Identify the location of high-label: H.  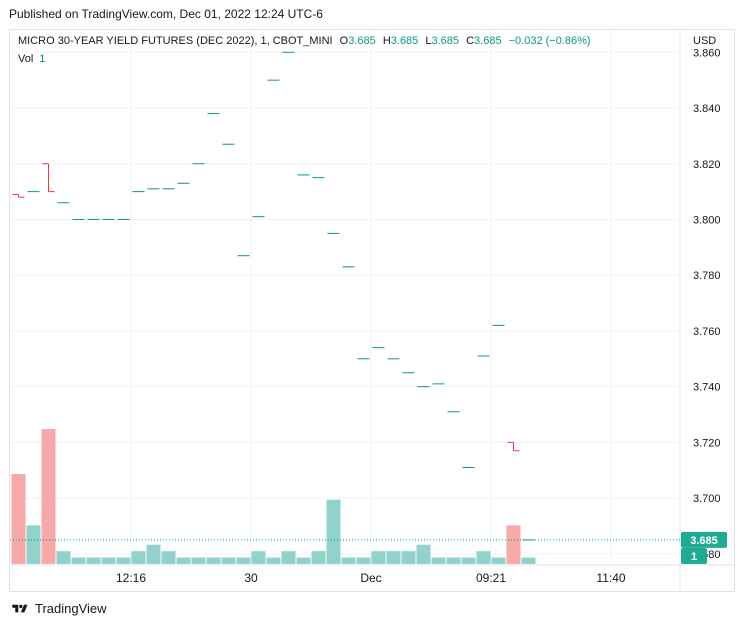
(386, 41).